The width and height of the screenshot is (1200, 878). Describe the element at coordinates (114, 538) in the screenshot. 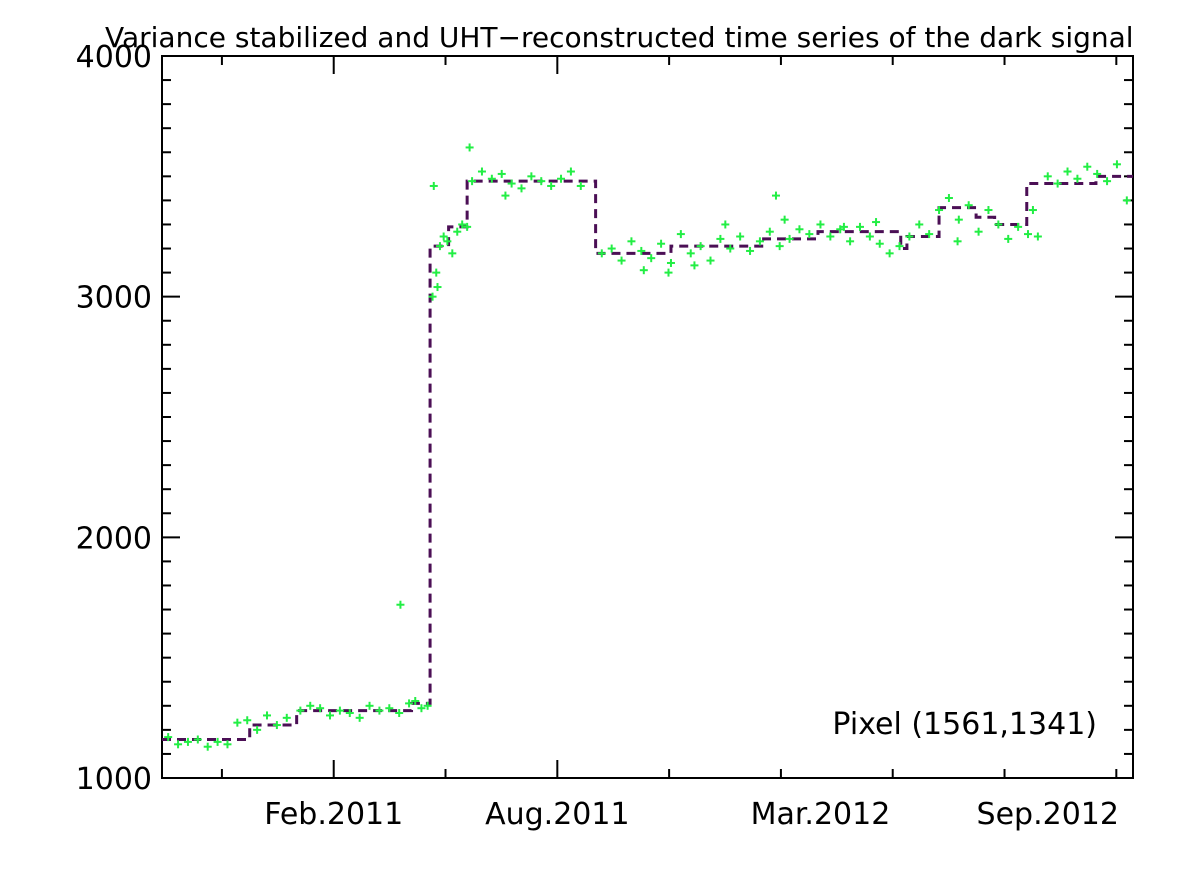

I see `y-tick-label: 2000` at that location.